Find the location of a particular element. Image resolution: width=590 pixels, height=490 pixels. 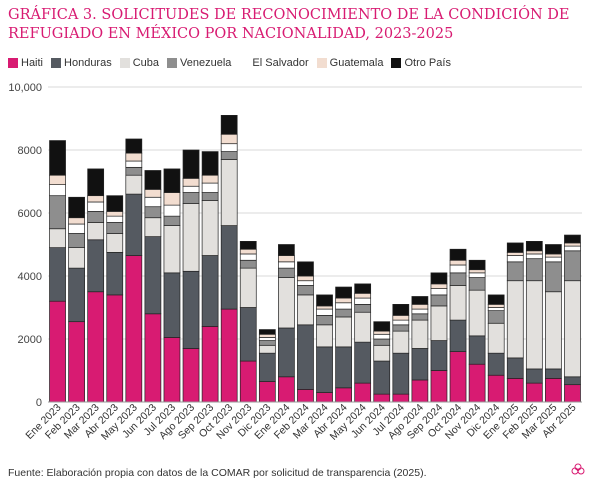

legend-label: Guatemala is located at coordinates (356, 63).